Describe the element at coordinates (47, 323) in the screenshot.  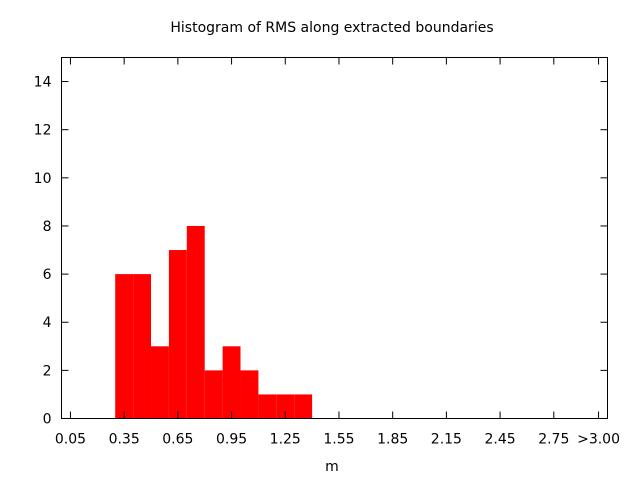
I see `y-tick-label: 4` at that location.